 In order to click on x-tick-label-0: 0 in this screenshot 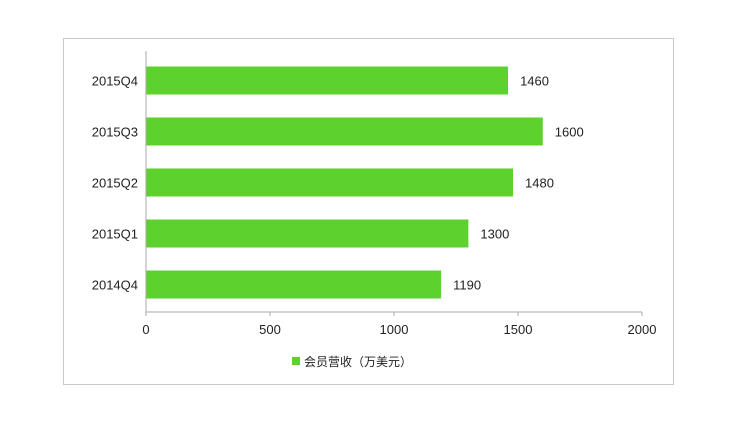, I will do `click(145, 329)`.